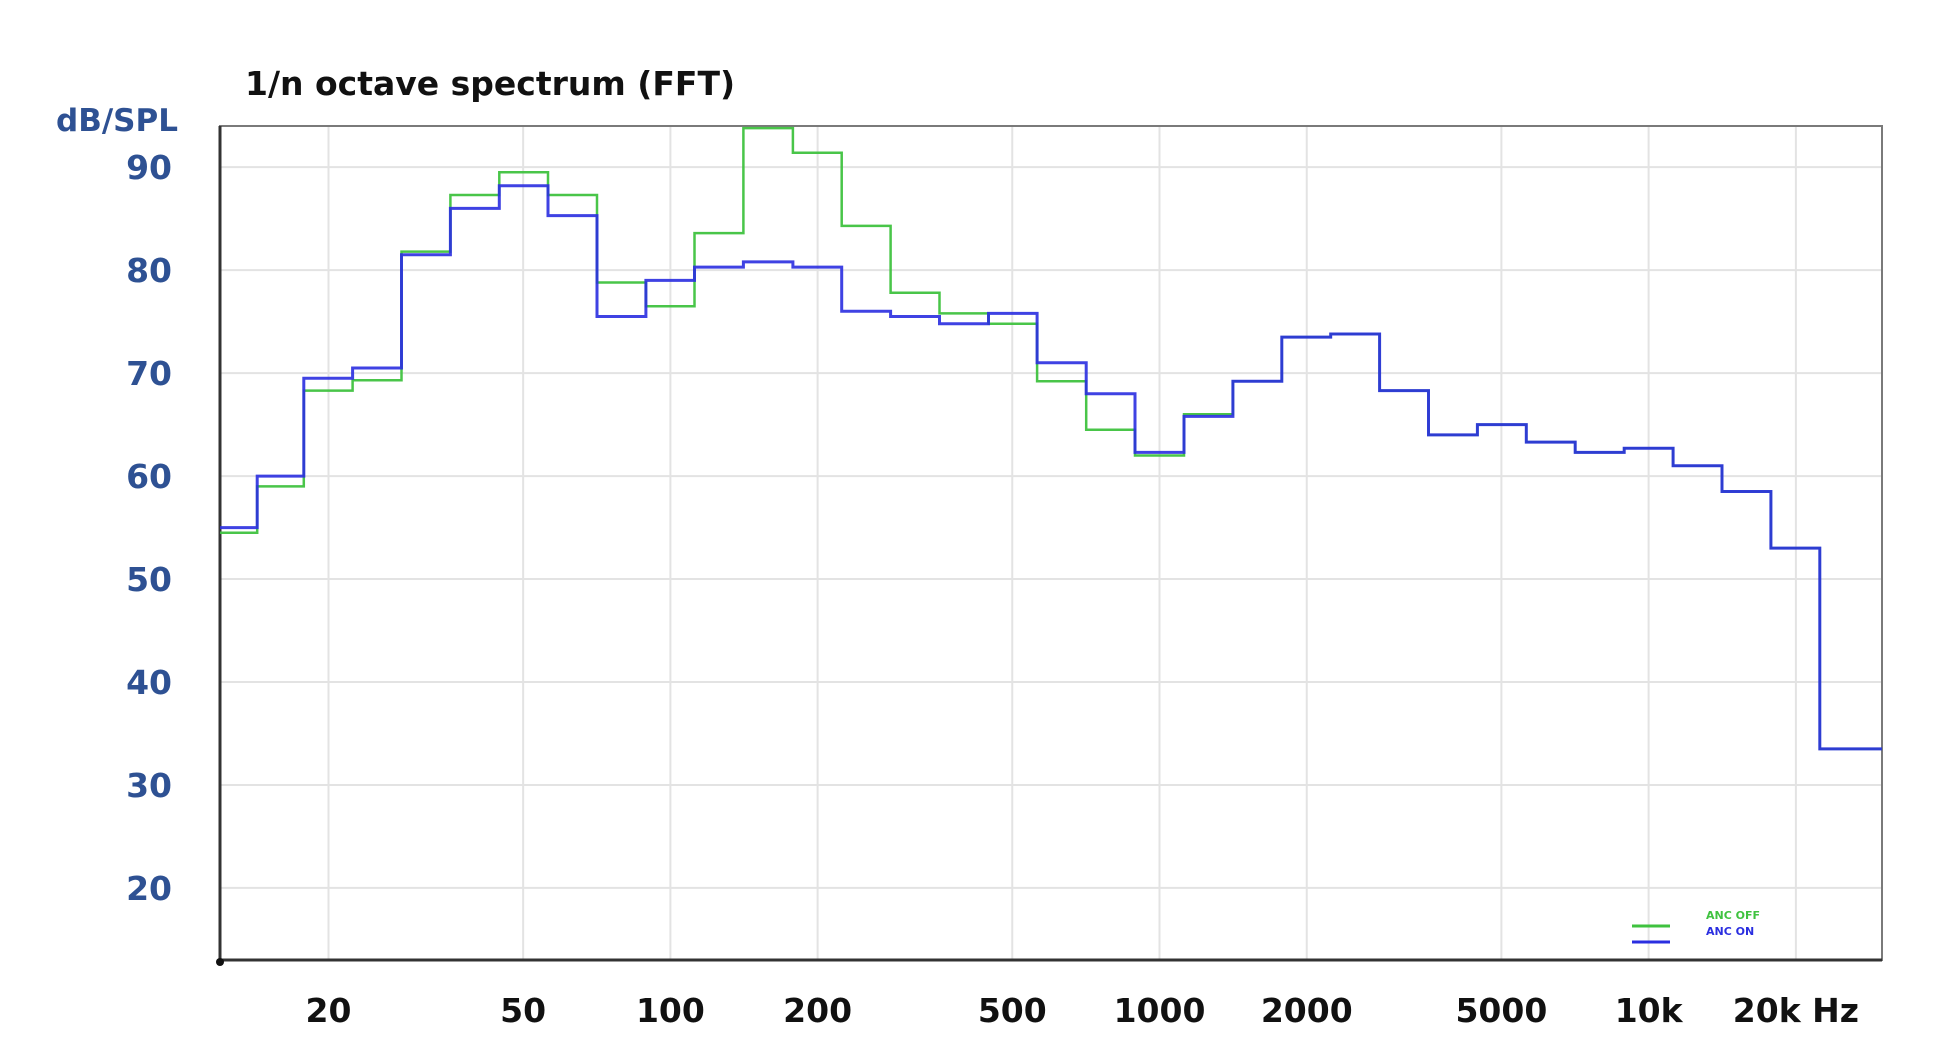 The width and height of the screenshot is (1945, 1060). I want to click on y-axis-label: dB/SPL, so click(117, 121).